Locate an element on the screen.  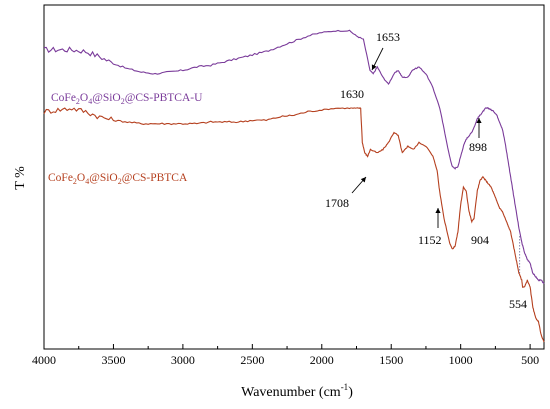
annotation-898: 898 is located at coordinates (478, 147).